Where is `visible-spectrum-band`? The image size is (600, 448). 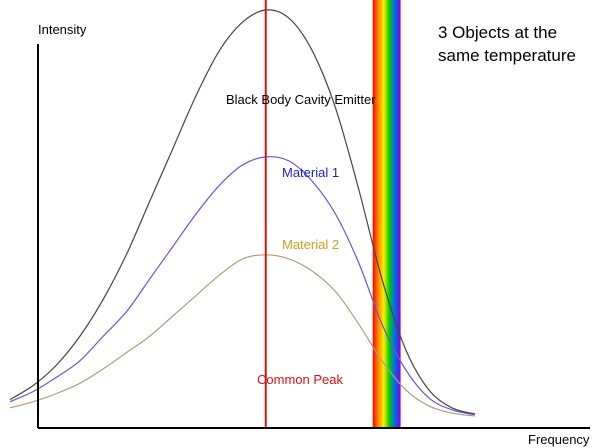 visible-spectrum-band is located at coordinates (386, 214).